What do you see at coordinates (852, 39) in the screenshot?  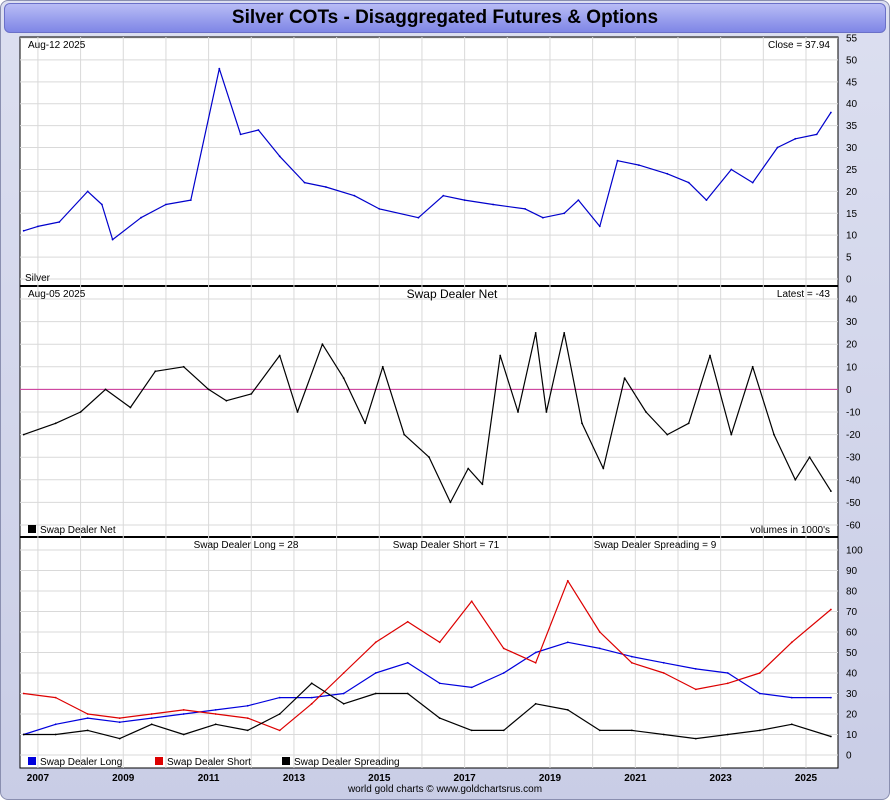 I see `y-tick-label: 55` at bounding box center [852, 39].